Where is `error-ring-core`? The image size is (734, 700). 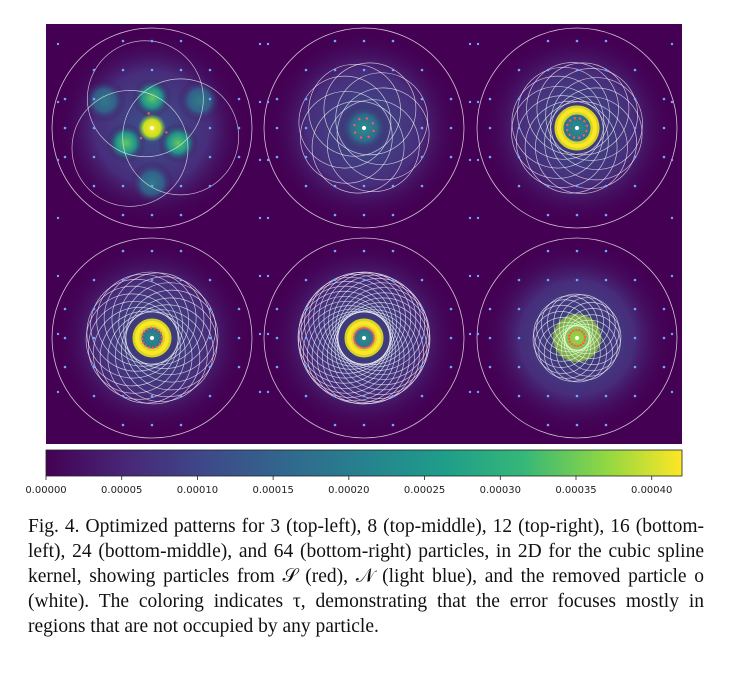 error-ring-core is located at coordinates (577, 128).